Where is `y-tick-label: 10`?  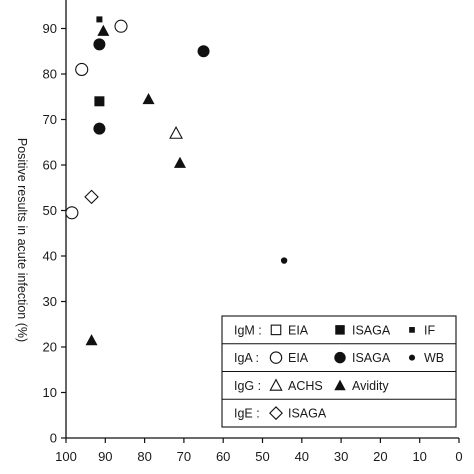
y-tick-label: 10 is located at coordinates (50, 392).